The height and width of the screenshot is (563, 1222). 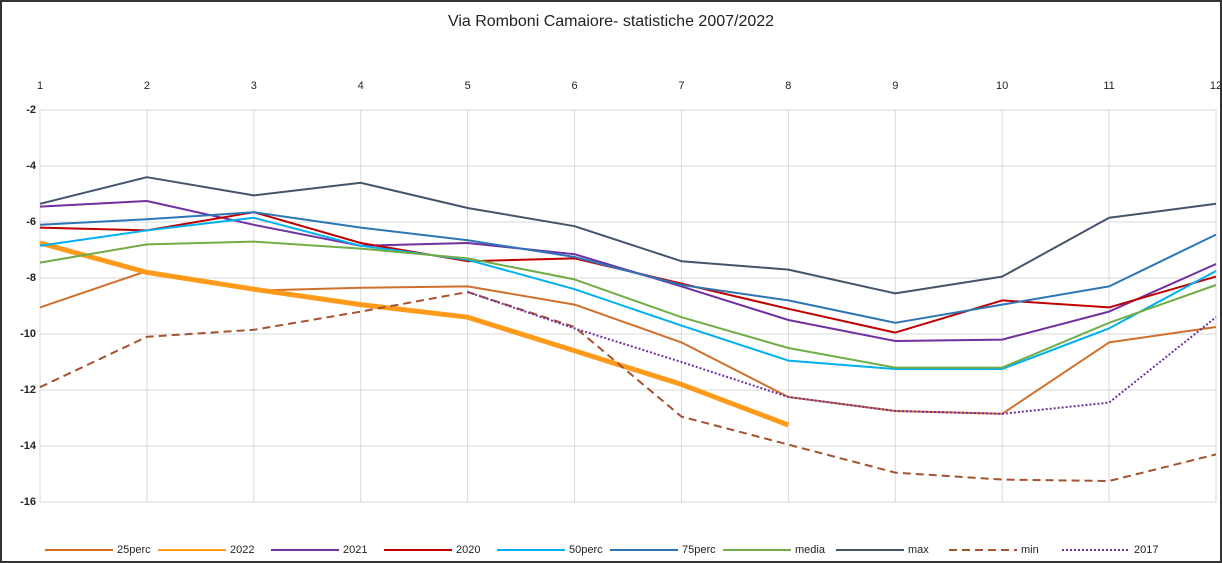 What do you see at coordinates (31, 222) in the screenshot?
I see `y-tick-label: -6` at bounding box center [31, 222].